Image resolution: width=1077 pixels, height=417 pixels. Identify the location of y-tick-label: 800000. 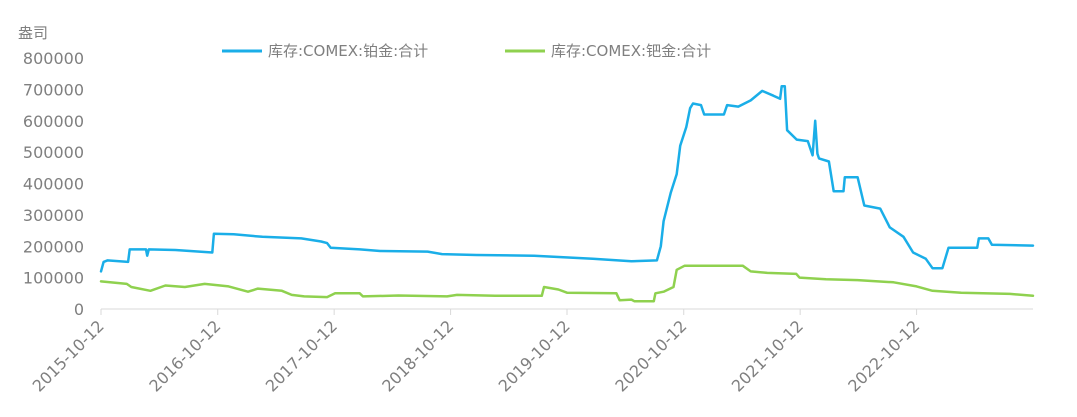
(53, 58).